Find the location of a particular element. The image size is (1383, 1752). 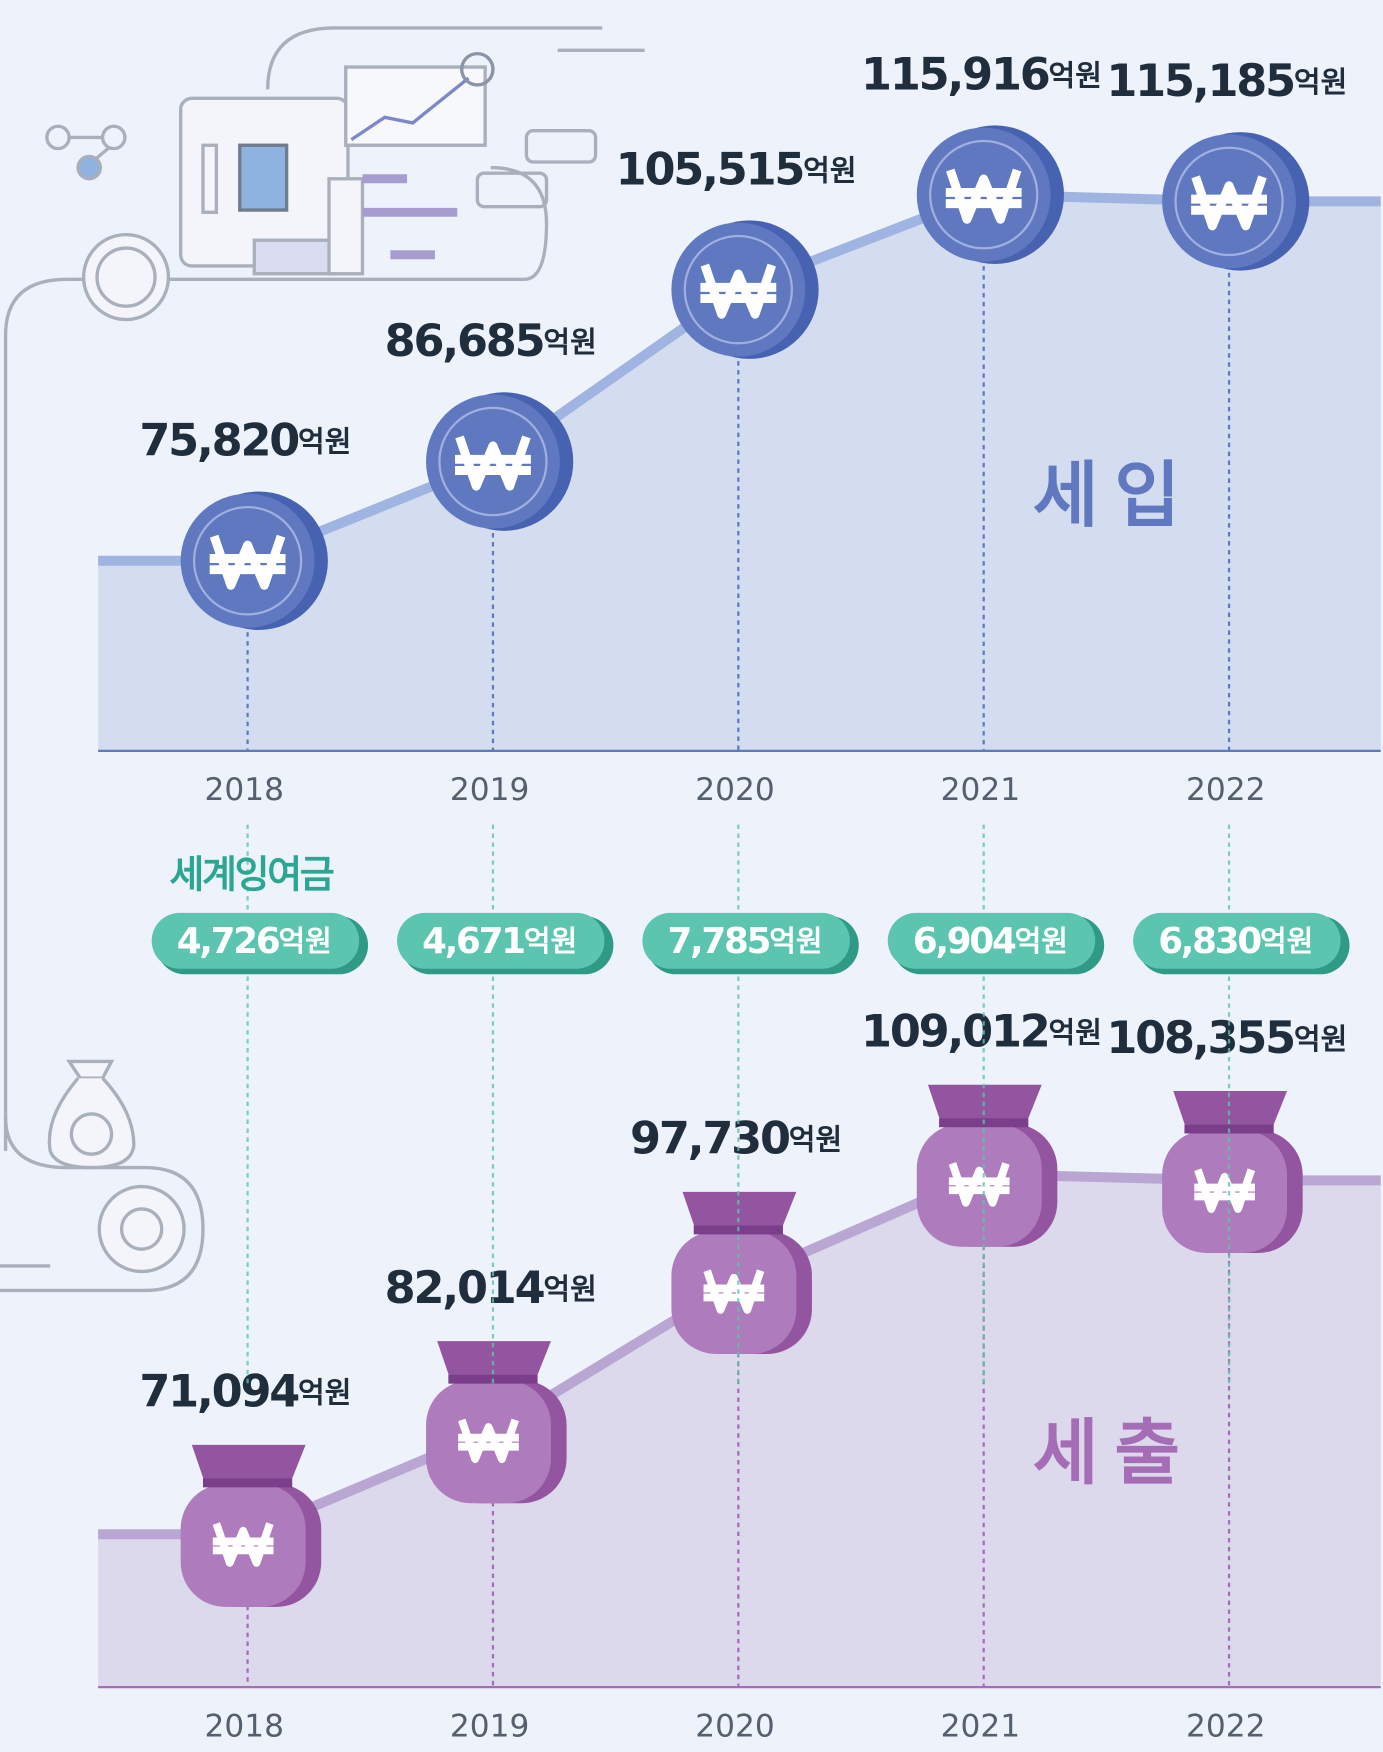

value-label: 97,730억원 is located at coordinates (736, 1139).